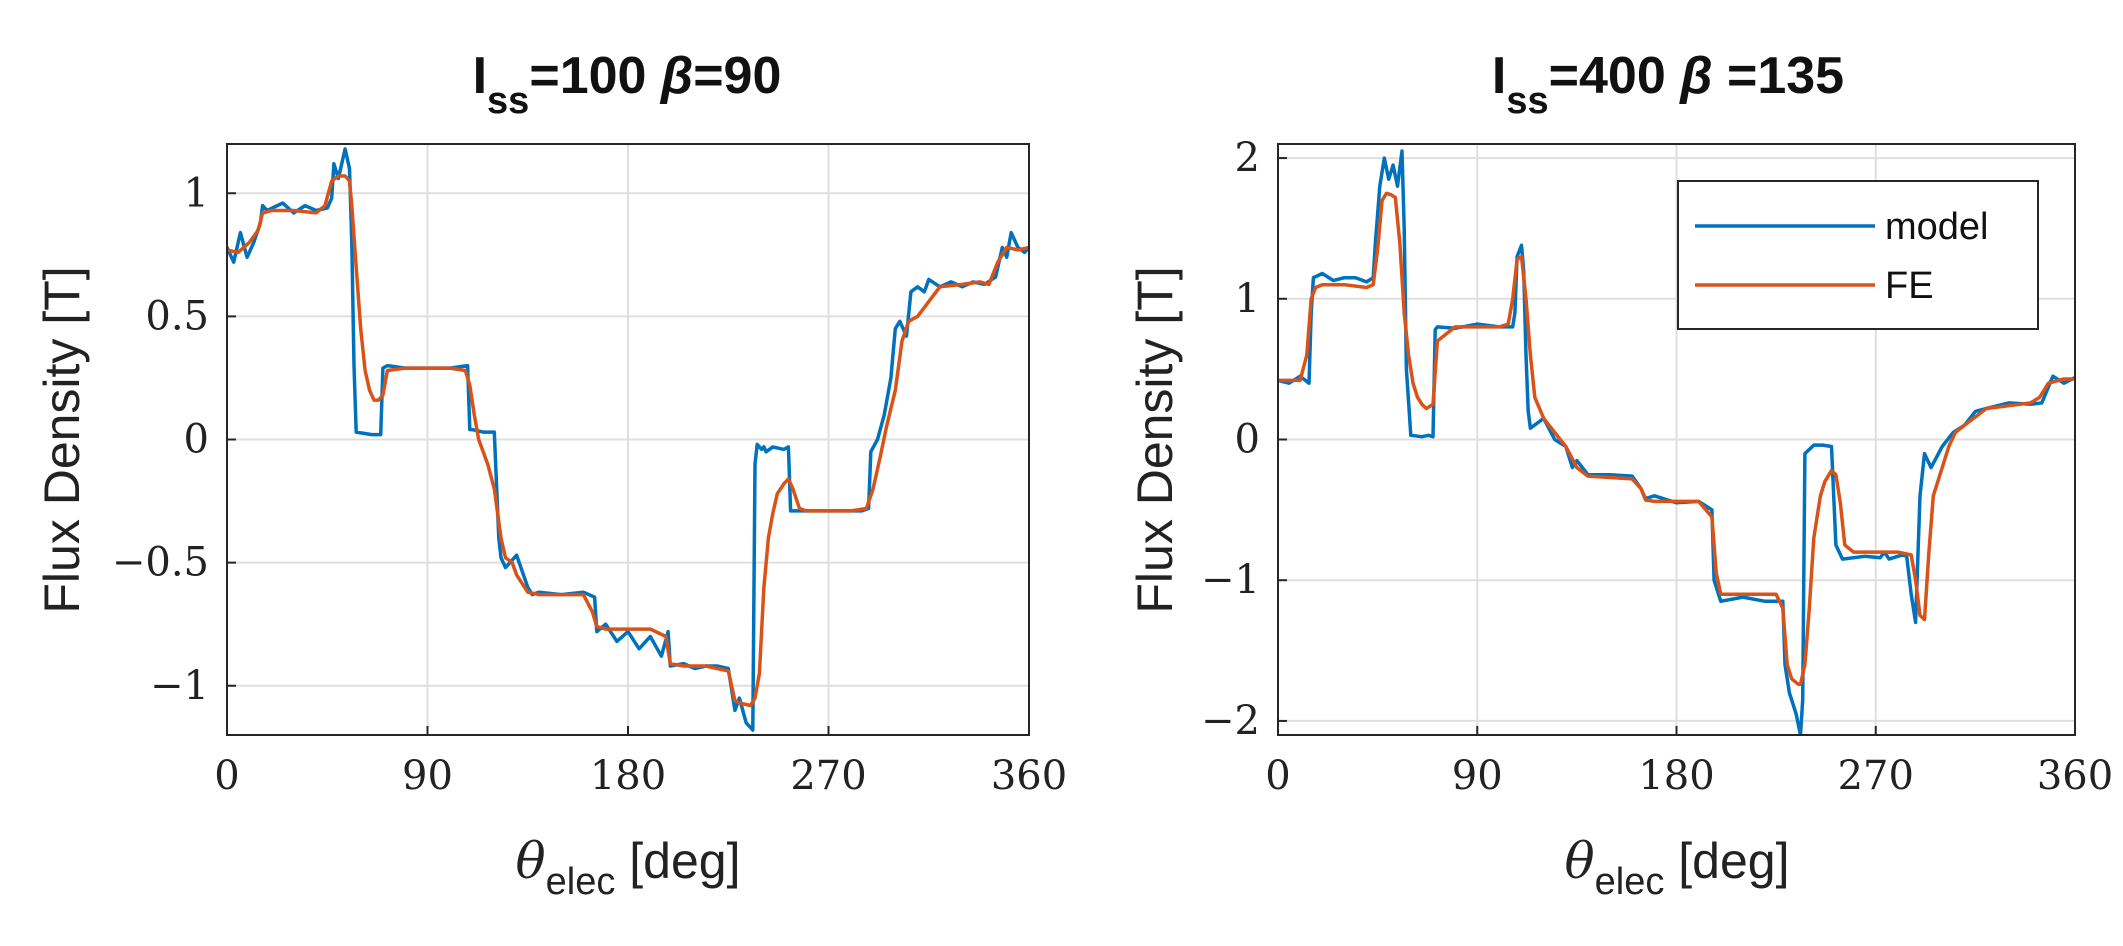  What do you see at coordinates (1277, 776) in the screenshot?
I see `right-chart-xtick-label: 0` at bounding box center [1277, 776].